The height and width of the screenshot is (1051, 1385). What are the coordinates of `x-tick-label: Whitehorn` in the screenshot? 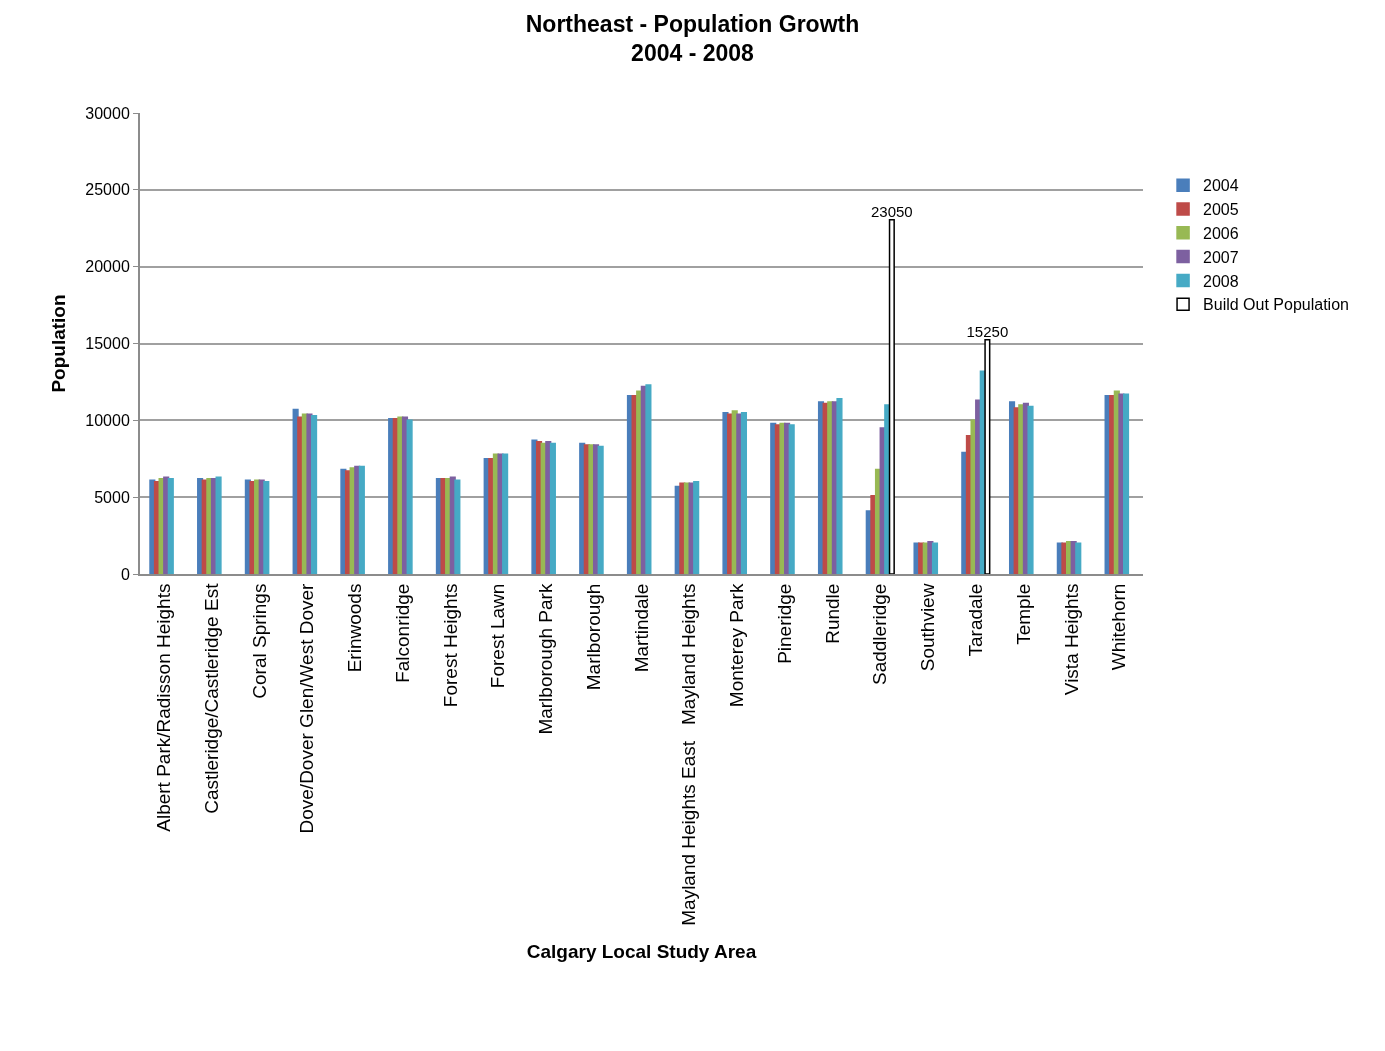 It's located at (1119, 627).